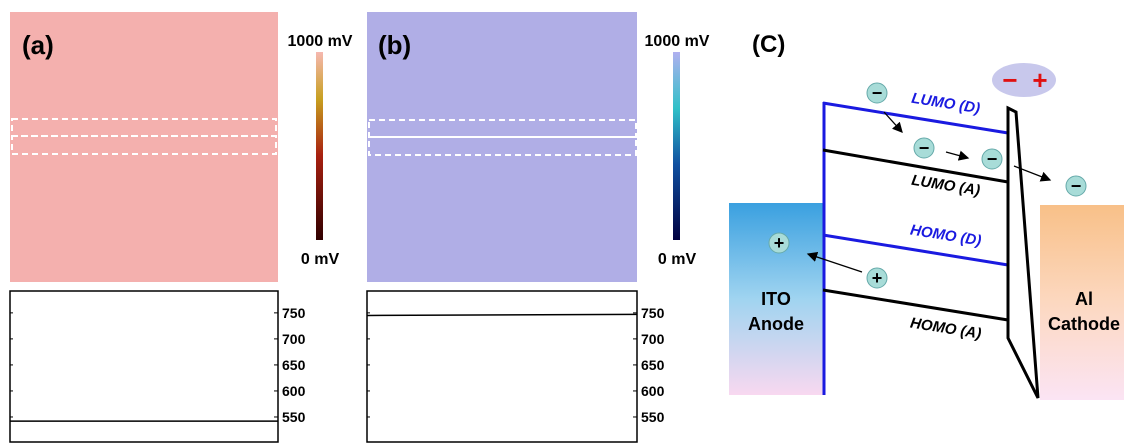 Image resolution: width=1124 pixels, height=443 pixels. Describe the element at coordinates (502, 315) in the screenshot. I see `data-line` at that location.